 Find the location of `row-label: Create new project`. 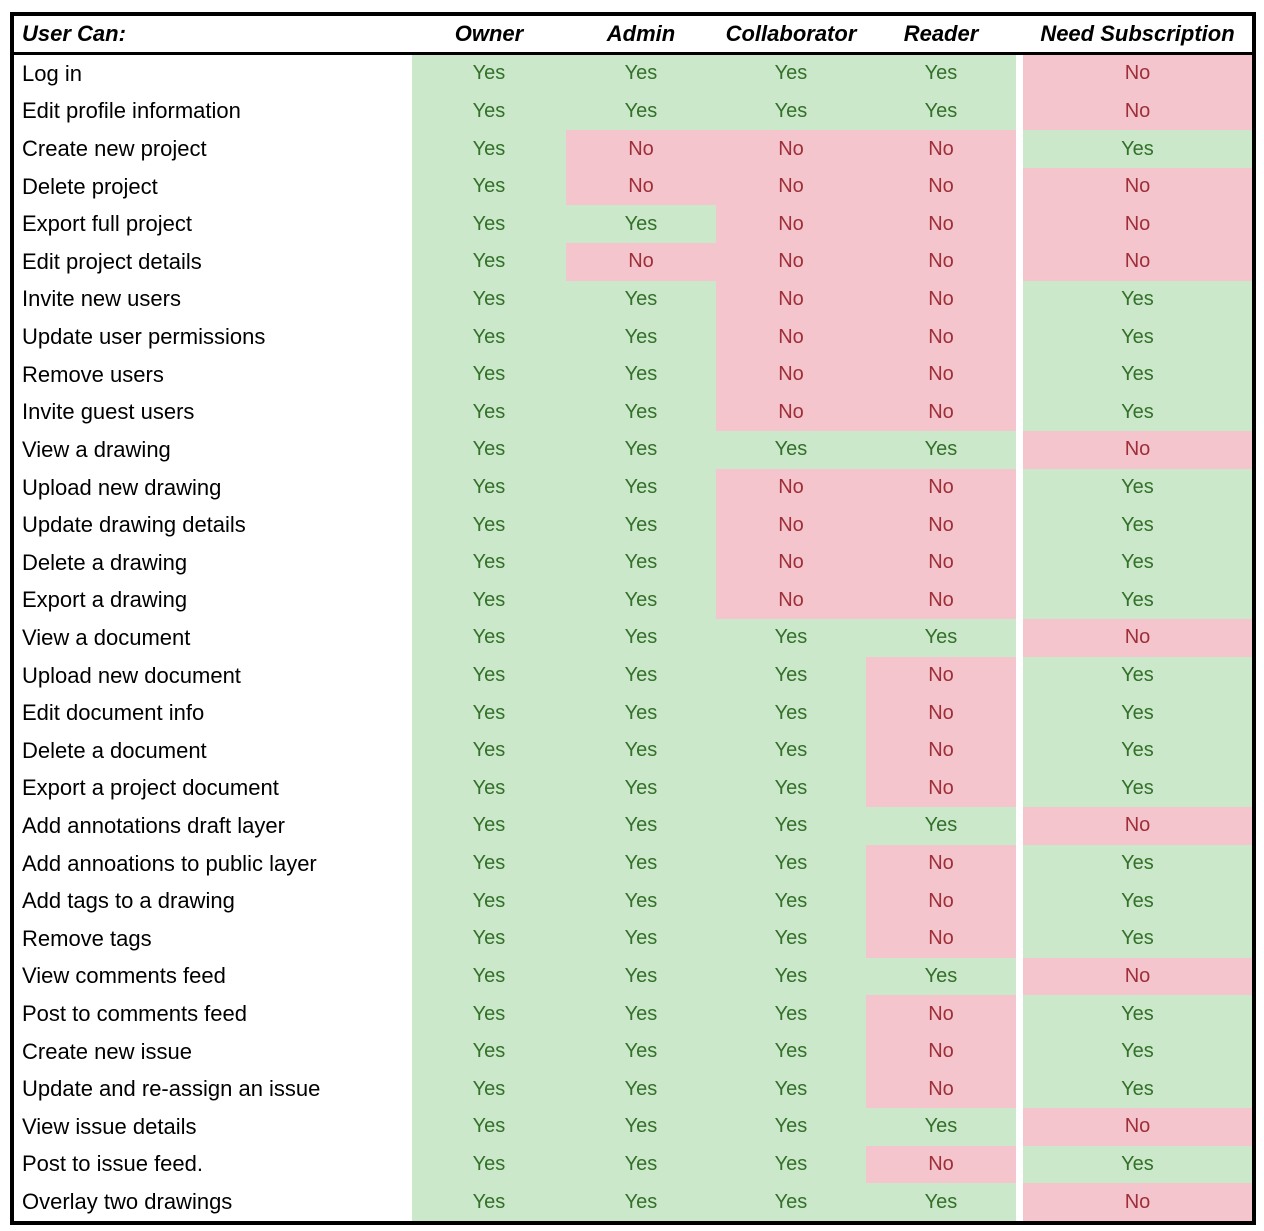

row-label: Create new project is located at coordinates (213, 149).